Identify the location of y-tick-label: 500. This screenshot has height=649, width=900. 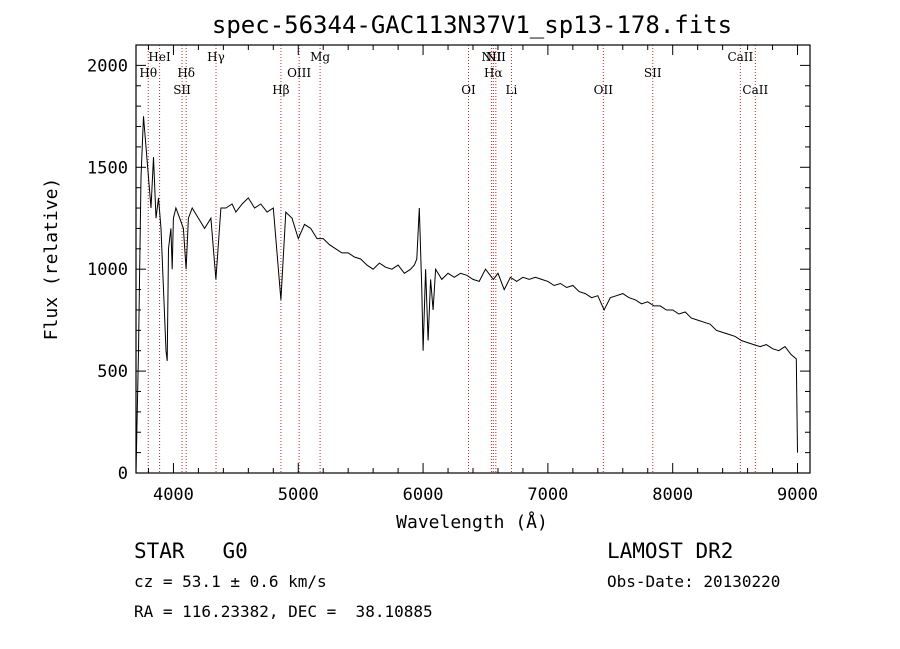
(112, 372).